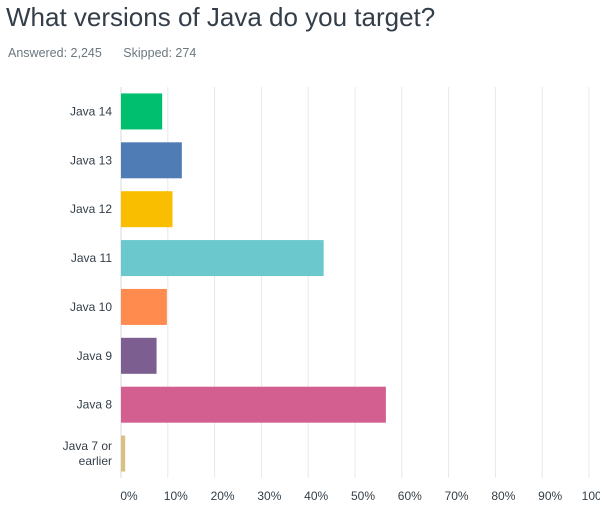  Describe the element at coordinates (221, 17) in the screenshot. I see `question-title: What versions of Java do you target?` at that location.